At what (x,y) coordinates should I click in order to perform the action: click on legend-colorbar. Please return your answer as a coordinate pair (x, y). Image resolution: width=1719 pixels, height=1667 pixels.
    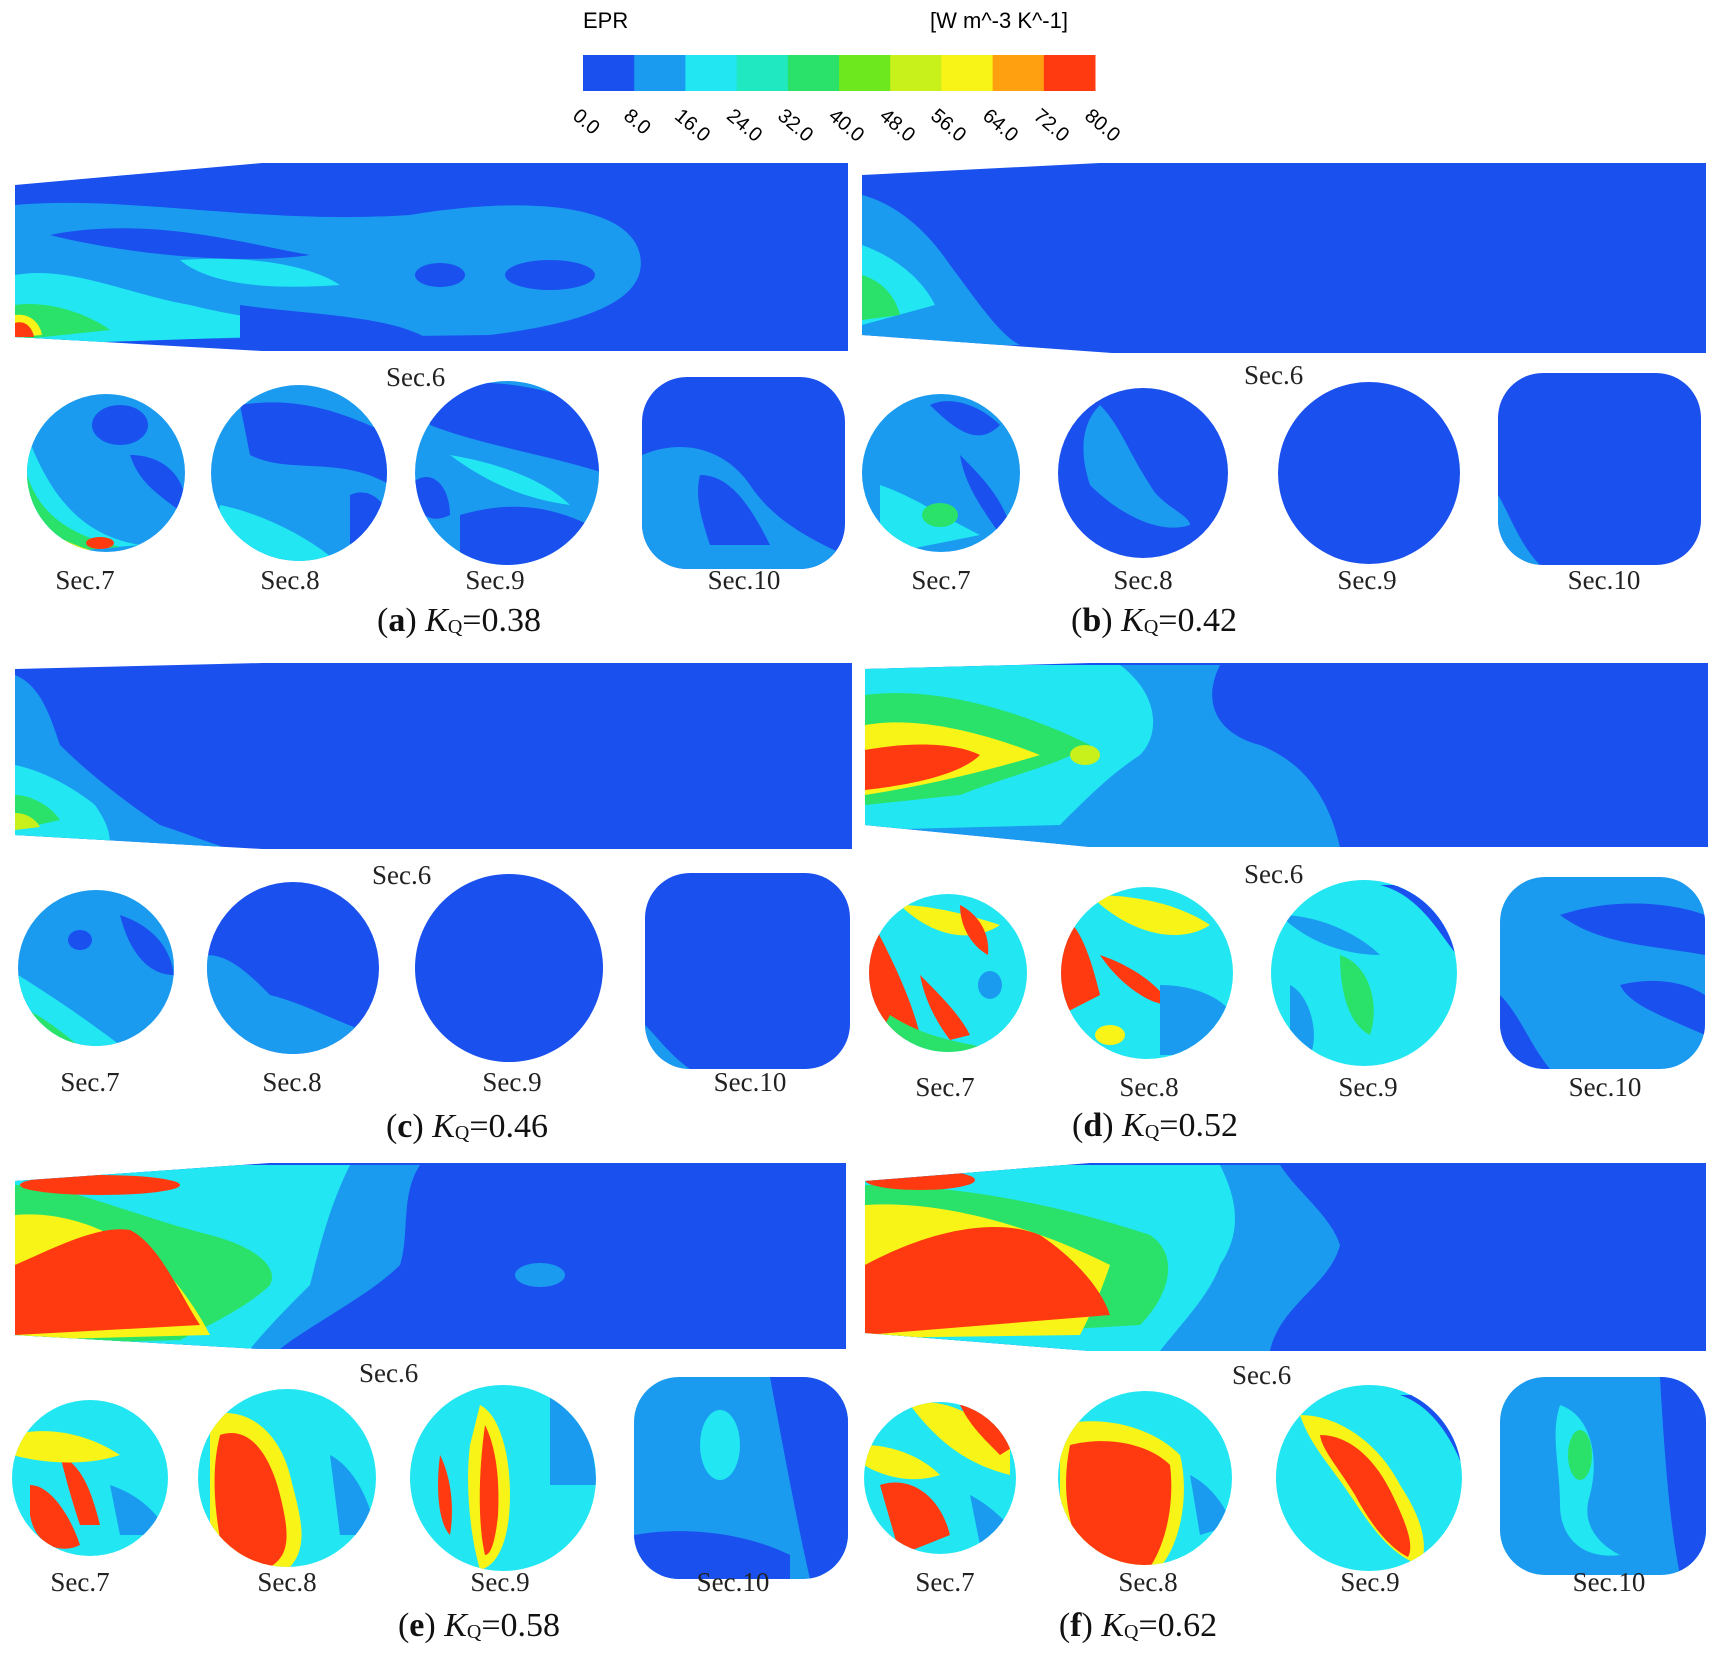
    Looking at the image, I should click on (839, 73).